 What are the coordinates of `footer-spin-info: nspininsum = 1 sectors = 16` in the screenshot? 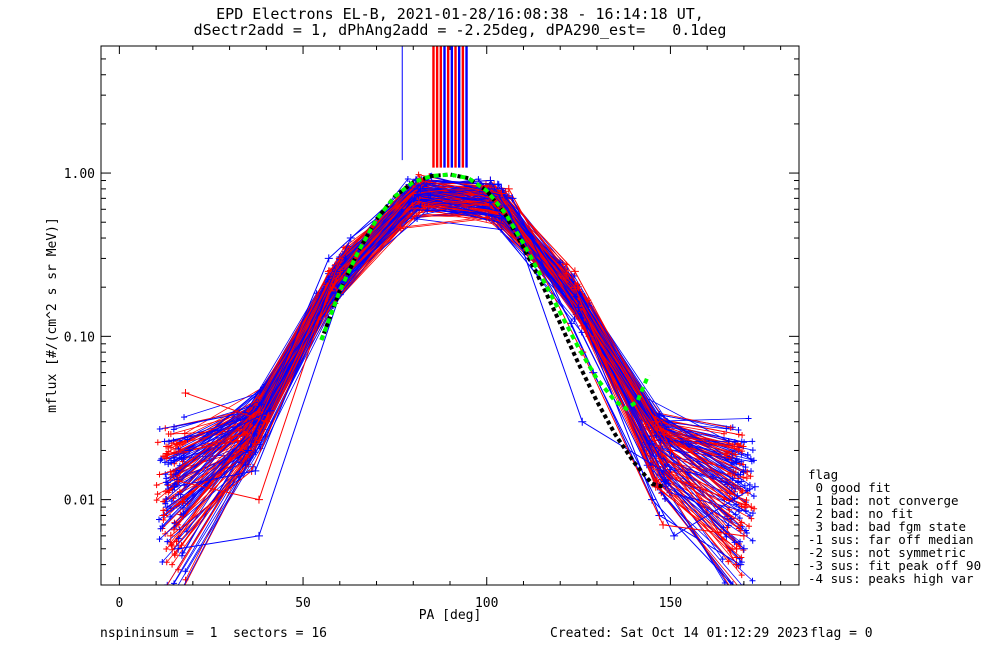 It's located at (213, 633).